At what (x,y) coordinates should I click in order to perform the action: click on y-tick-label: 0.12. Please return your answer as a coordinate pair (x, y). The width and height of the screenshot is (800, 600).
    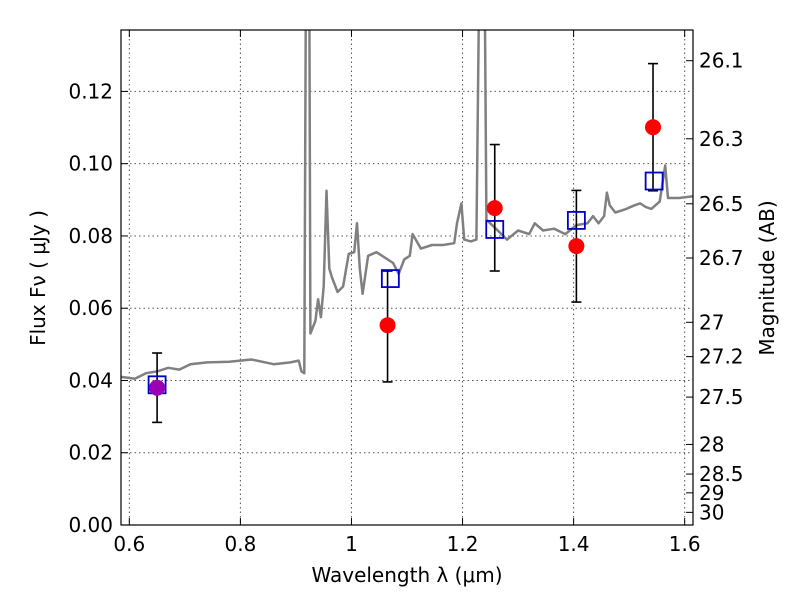
    Looking at the image, I should click on (90, 91).